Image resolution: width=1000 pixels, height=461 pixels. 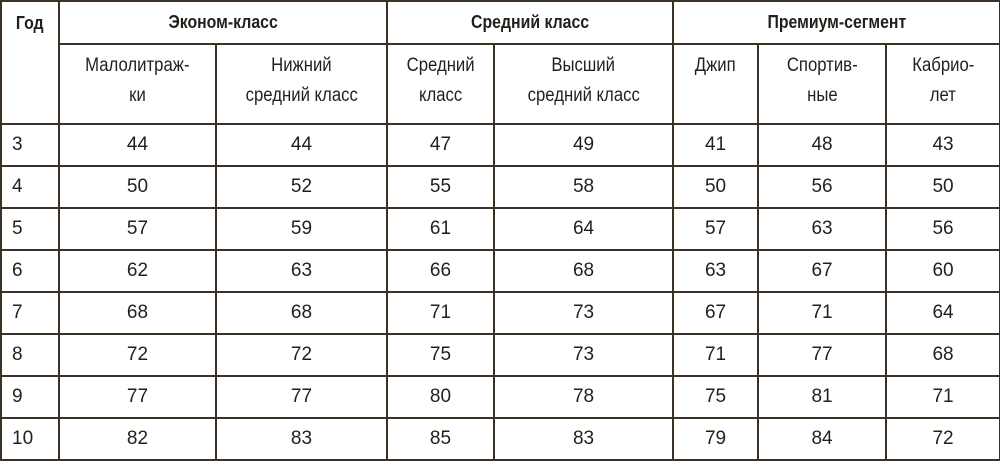 What do you see at coordinates (30, 313) in the screenshot?
I see `year-cell: 7` at bounding box center [30, 313].